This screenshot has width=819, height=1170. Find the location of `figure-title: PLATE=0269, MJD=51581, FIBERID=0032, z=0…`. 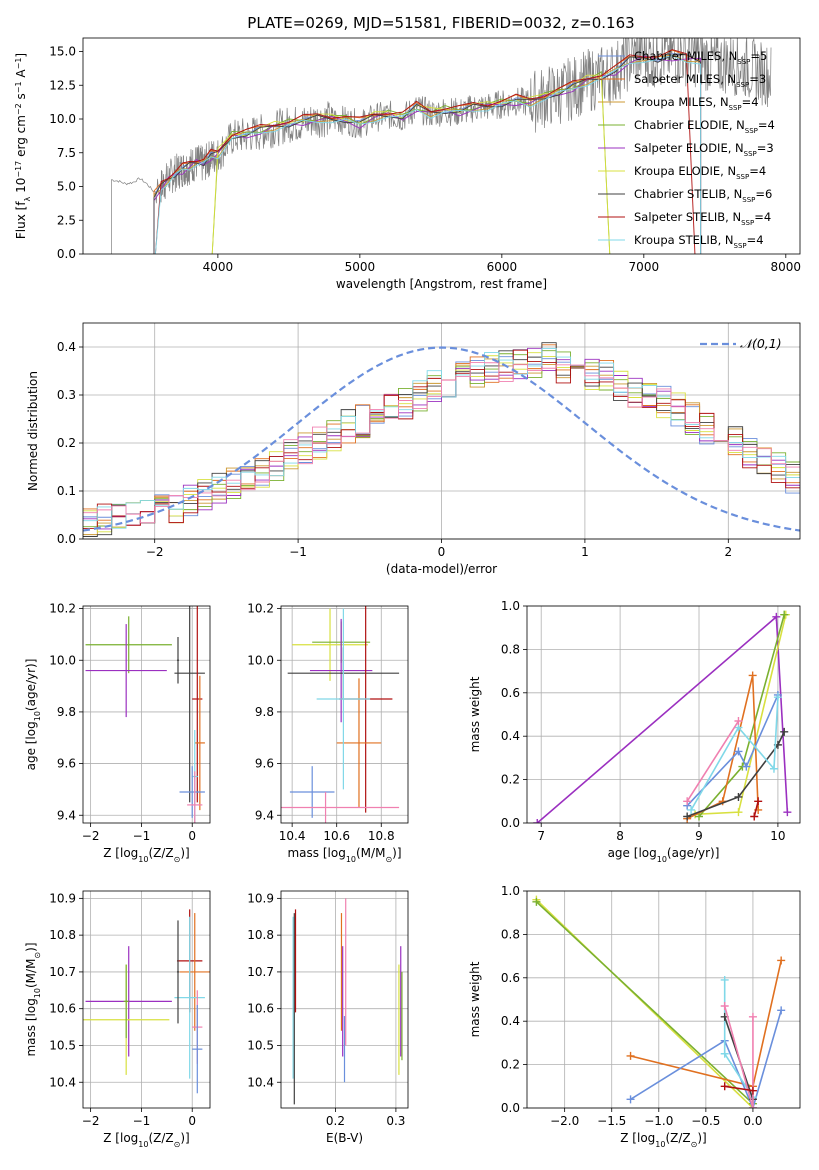

figure-title: PLATE=0269, MJD=51581, FIBERID=0032, z=0… is located at coordinates (440, 23).